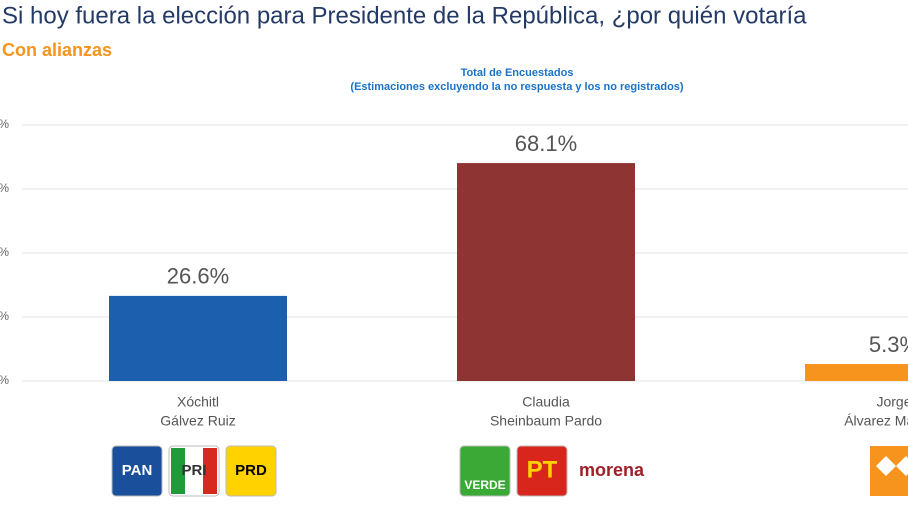 The width and height of the screenshot is (908, 531). What do you see at coordinates (888, 344) in the screenshot?
I see `value-label: 5.3%` at bounding box center [888, 344].